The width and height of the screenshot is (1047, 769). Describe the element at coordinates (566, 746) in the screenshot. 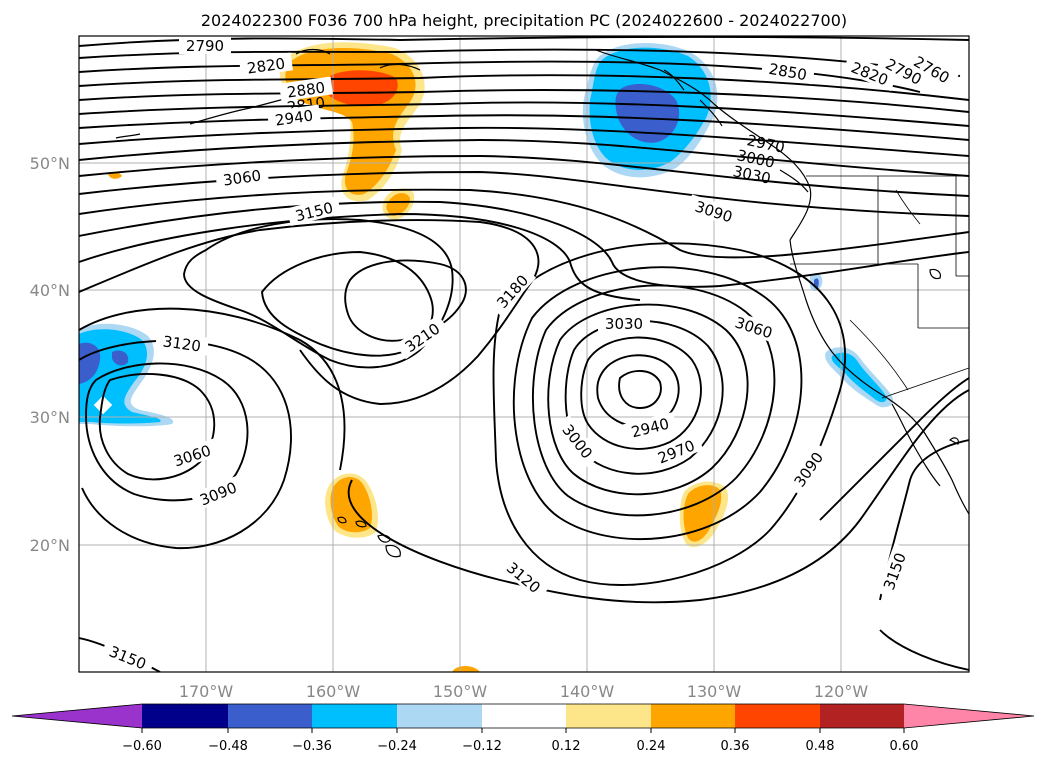

I see `colorbar-tick-label: 0.12` at that location.